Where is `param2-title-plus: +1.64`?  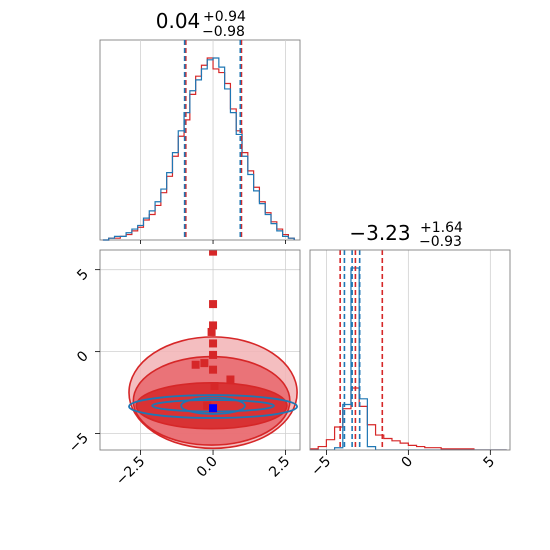 param2-title-plus: +1.64 is located at coordinates (441, 228).